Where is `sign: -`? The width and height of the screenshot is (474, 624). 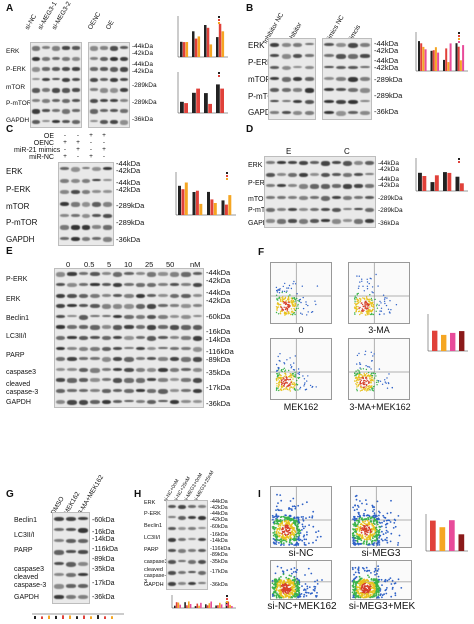
sign: - is located at coordinates (104, 142).